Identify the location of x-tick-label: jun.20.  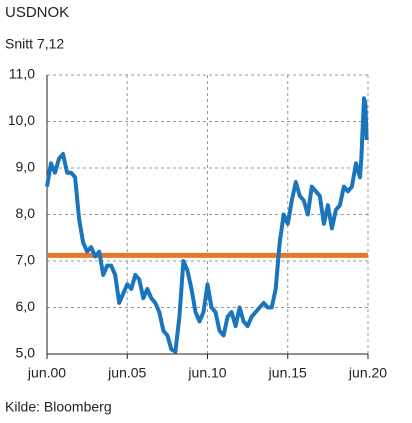
(367, 373).